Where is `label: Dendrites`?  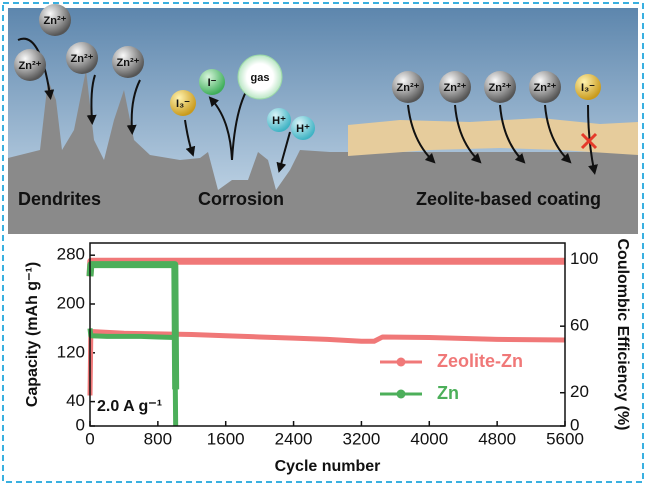 label: Dendrites is located at coordinates (59, 199).